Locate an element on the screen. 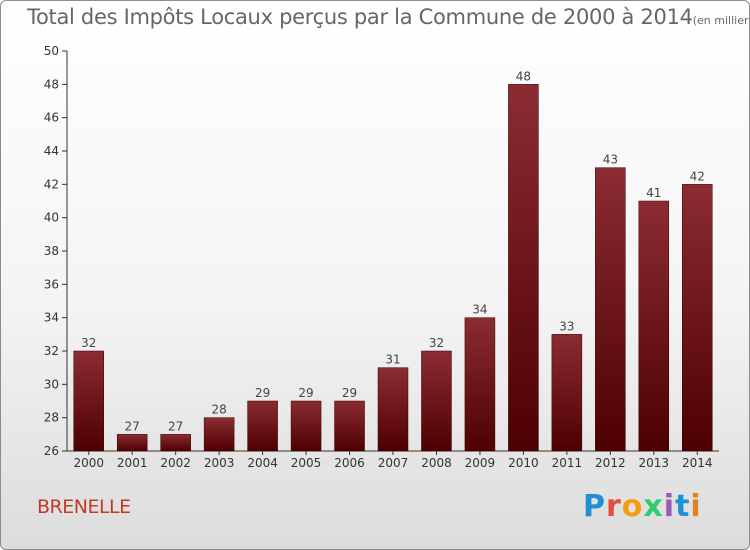 The image size is (750, 550). x-tick-label: 2000 is located at coordinates (88, 463).